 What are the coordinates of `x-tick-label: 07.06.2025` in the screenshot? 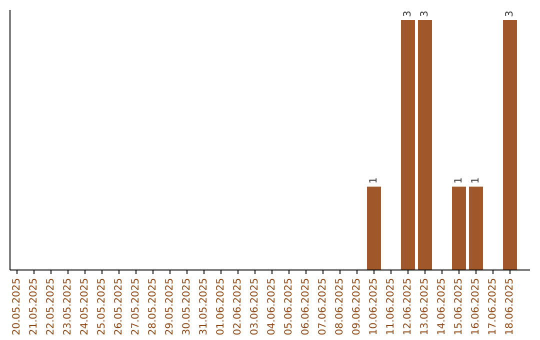 It's located at (323, 307).